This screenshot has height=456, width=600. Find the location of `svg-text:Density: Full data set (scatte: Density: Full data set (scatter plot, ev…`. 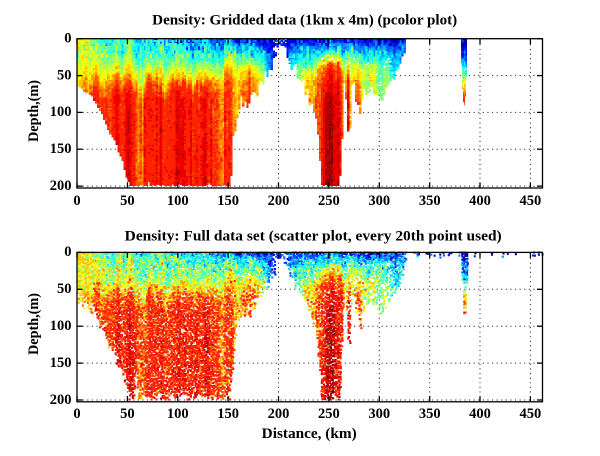

svg-text:Density: Full data set (scatte: Density: Full data set (scatter plot, ev… is located at coordinates (313, 237).